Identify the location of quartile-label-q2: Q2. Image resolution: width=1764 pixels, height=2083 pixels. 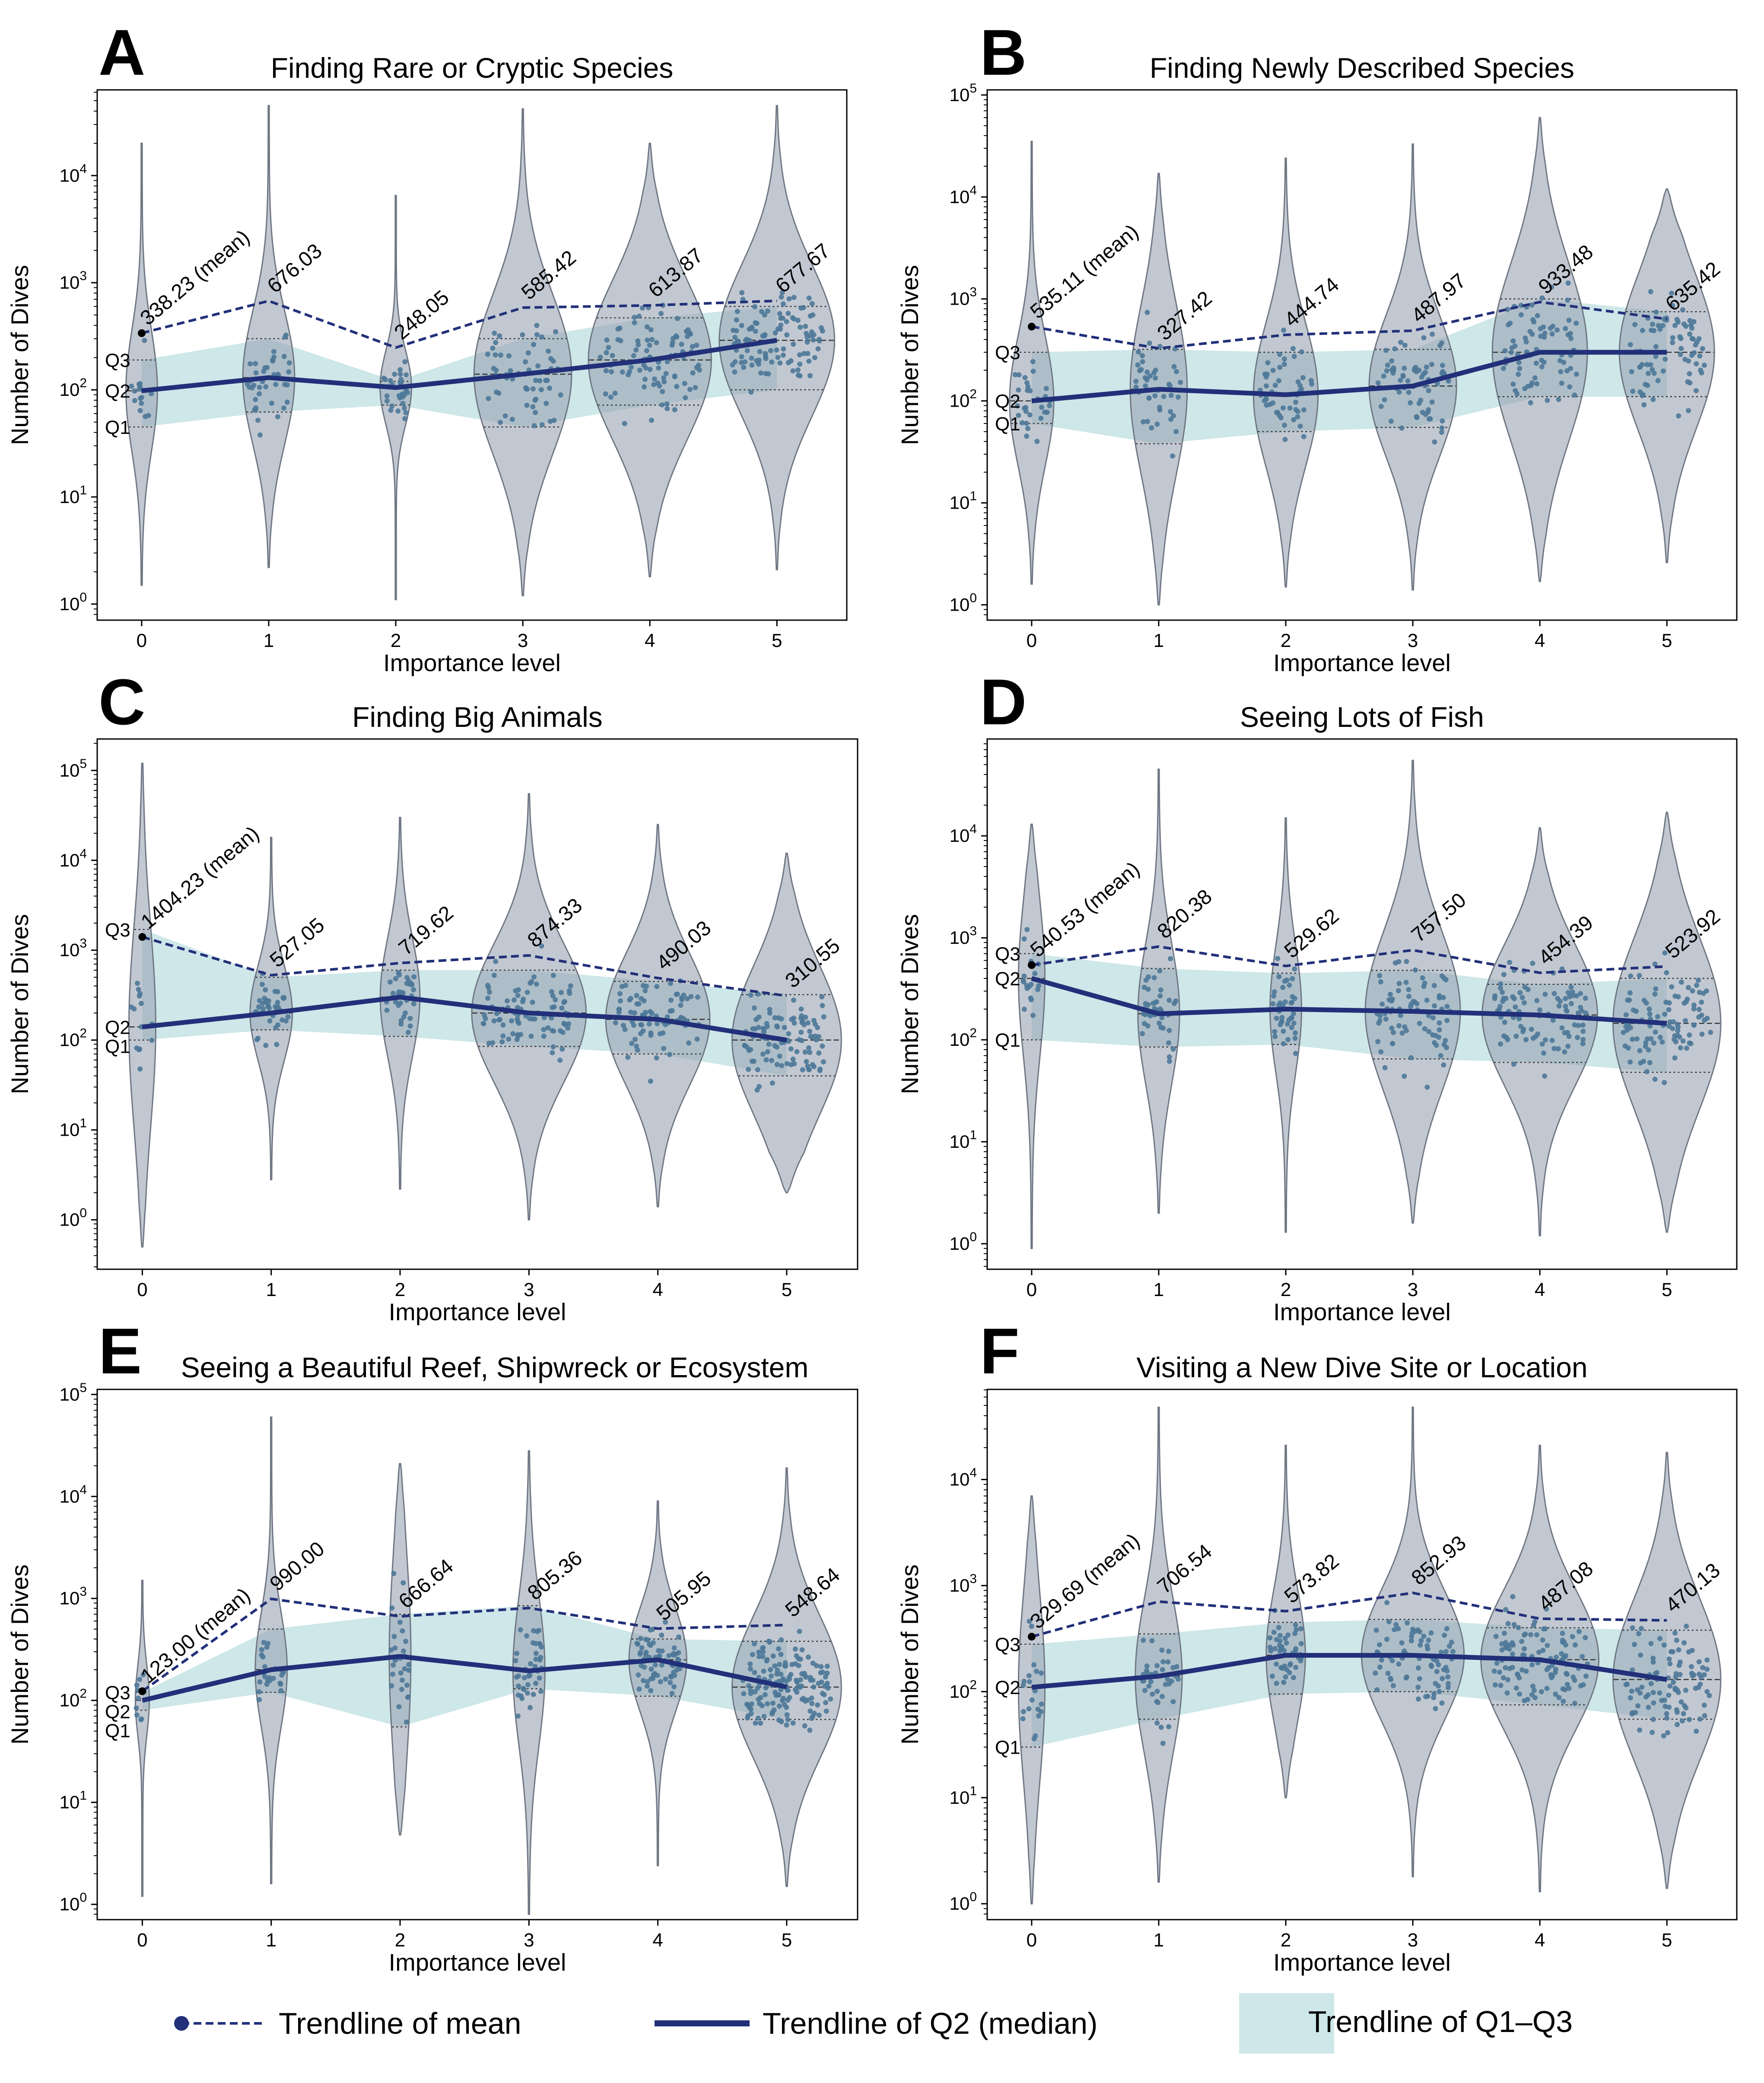
(117, 391).